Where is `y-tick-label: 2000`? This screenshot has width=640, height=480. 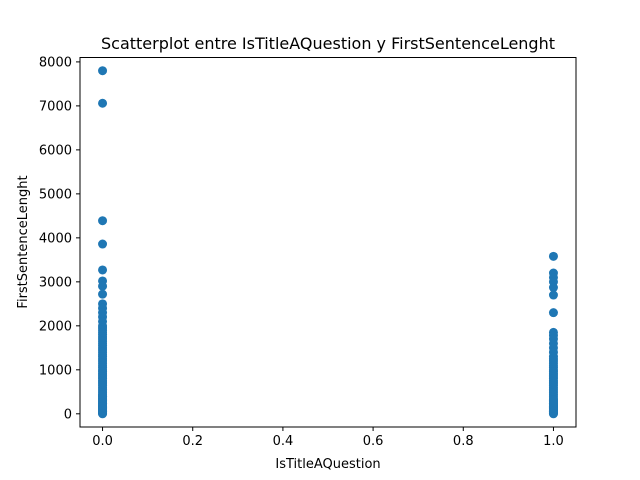 y-tick-label: 2000 is located at coordinates (55, 326).